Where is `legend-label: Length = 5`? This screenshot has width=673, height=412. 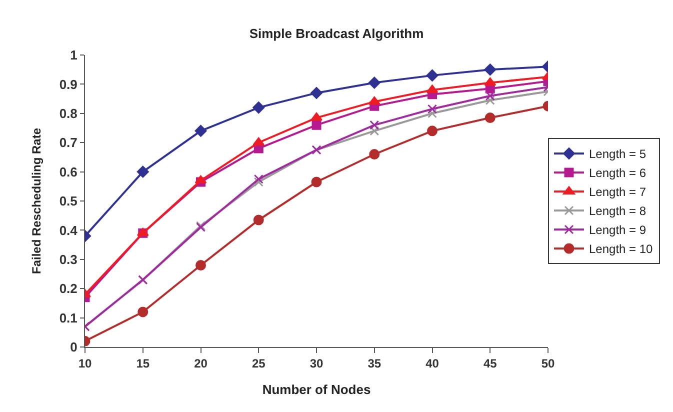 legend-label: Length = 5 is located at coordinates (617, 154).